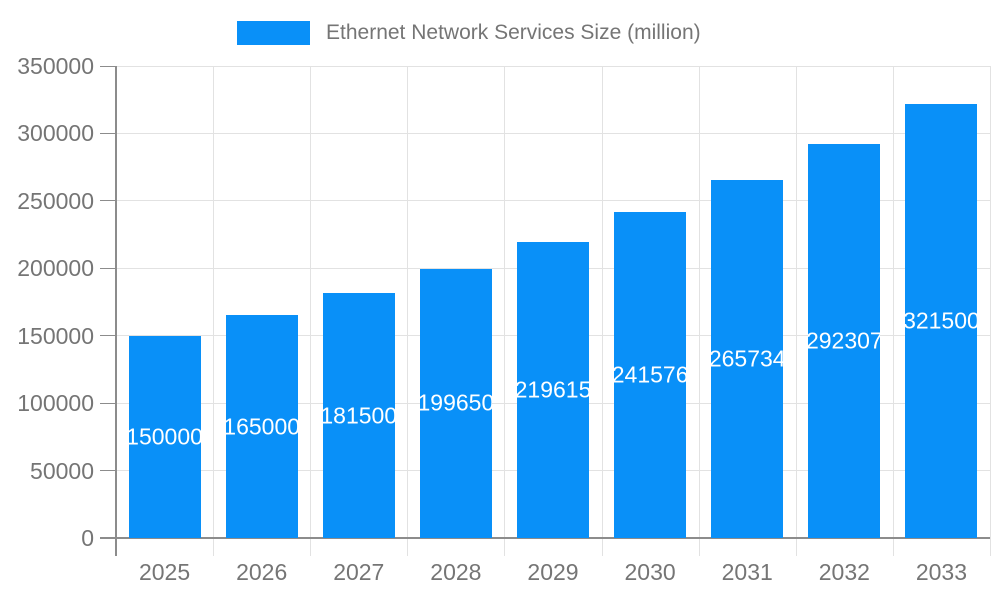 The image size is (1000, 600). I want to click on bar-value-label: 265734, so click(747, 358).